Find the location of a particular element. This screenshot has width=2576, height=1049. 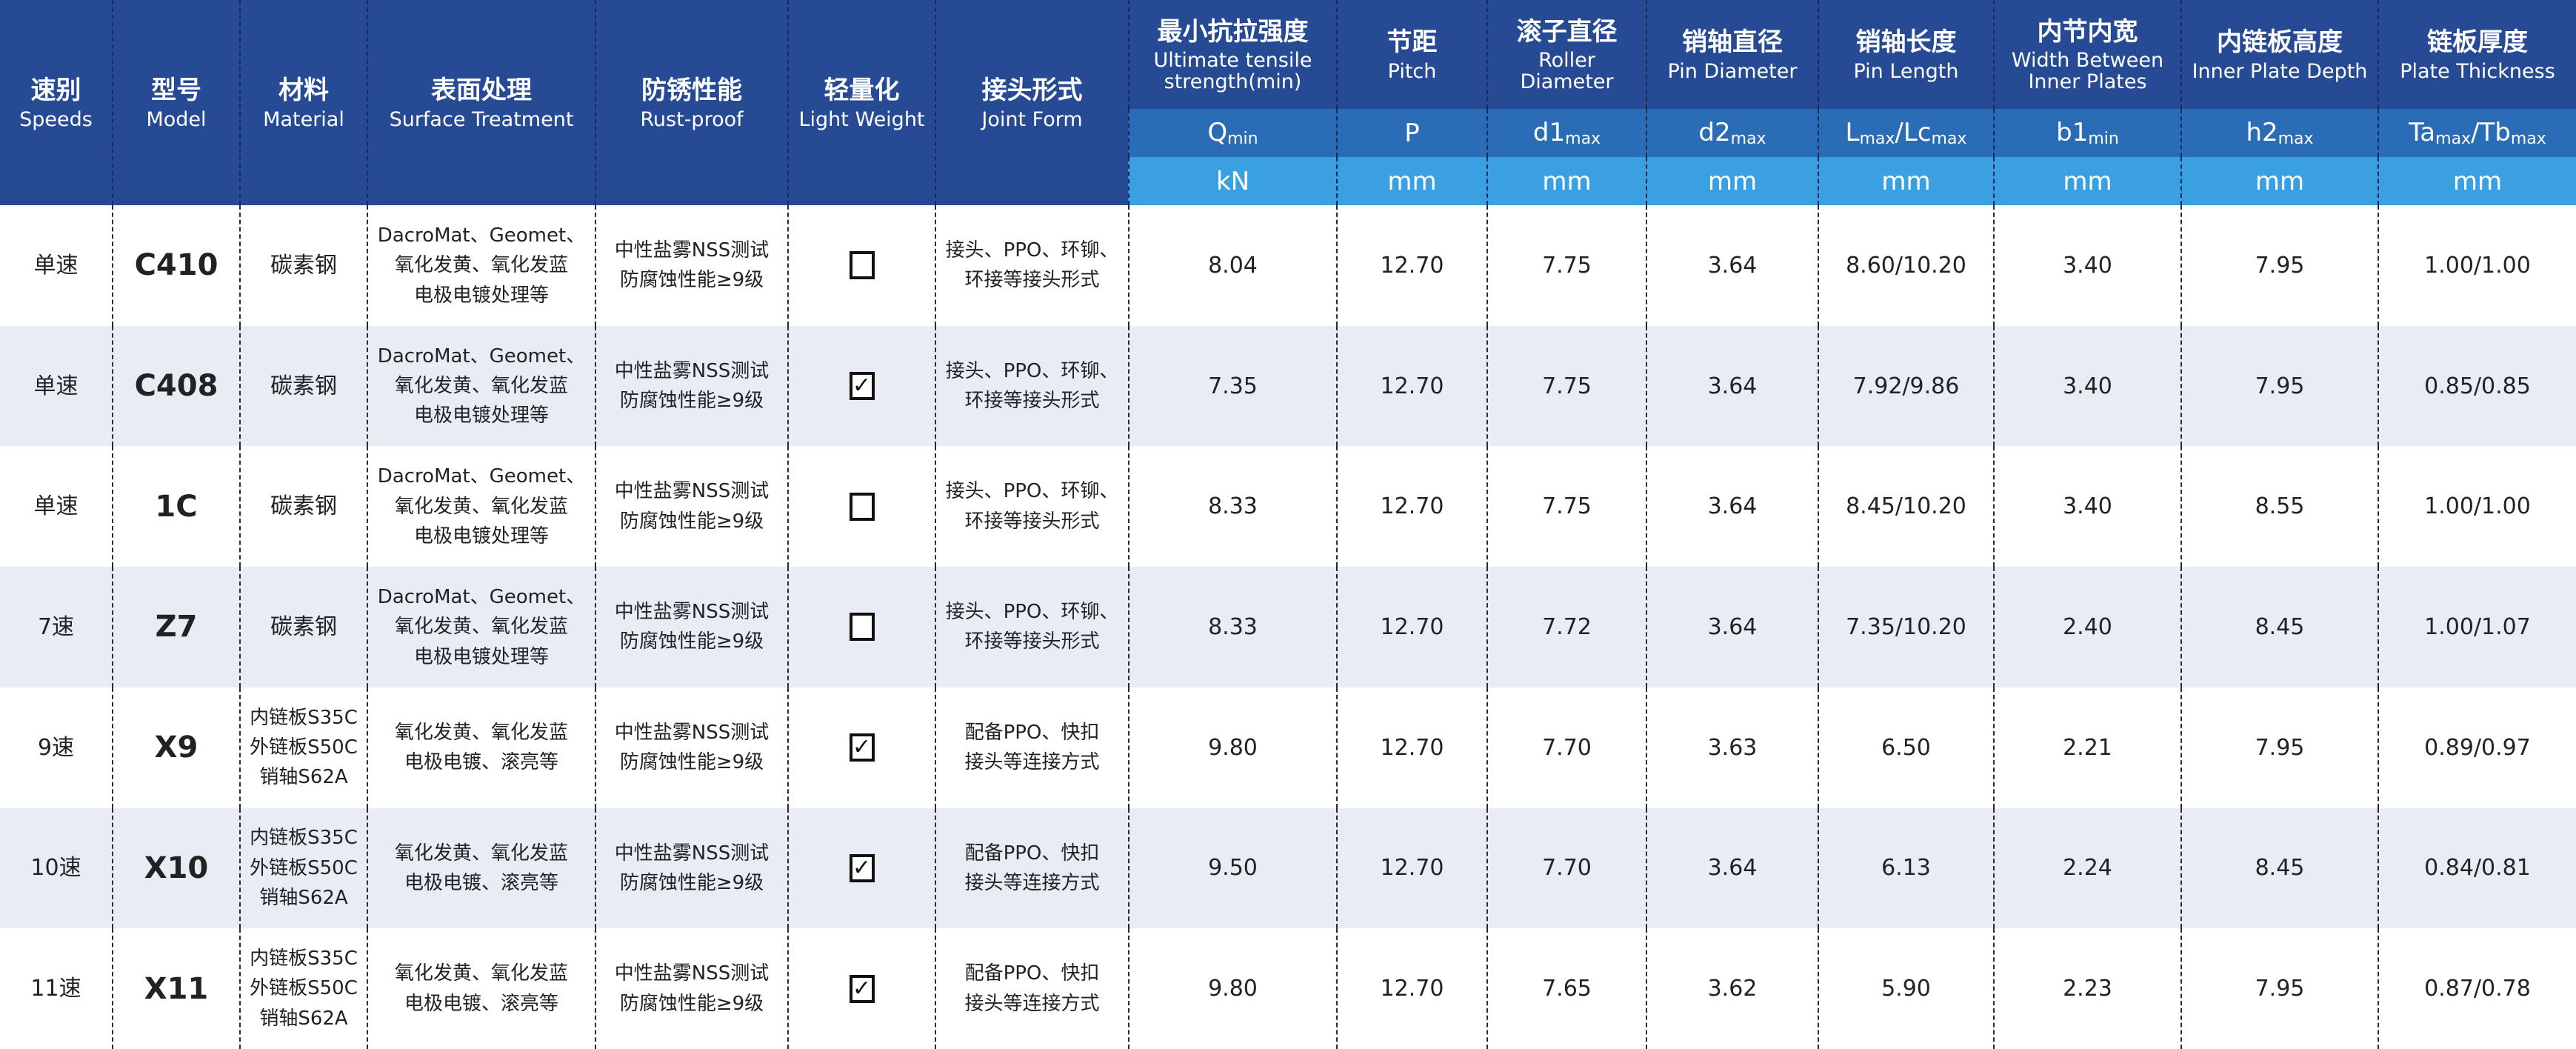

value-text: 7.75 is located at coordinates (1567, 265).